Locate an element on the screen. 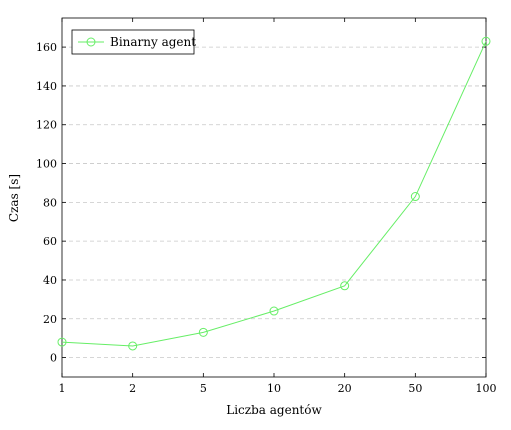  y-tick-label: 140 is located at coordinates (46, 86).